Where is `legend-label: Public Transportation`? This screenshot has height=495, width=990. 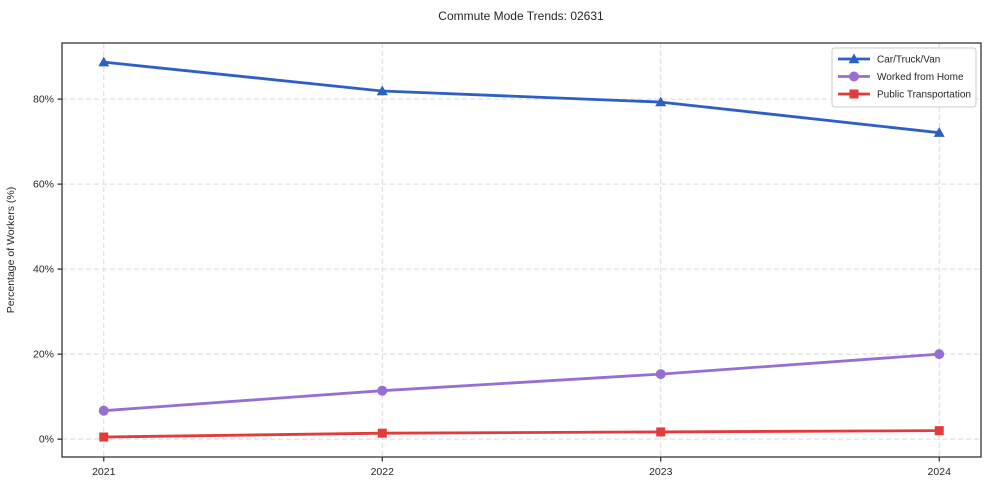
legend-label: Public Transportation is located at coordinates (924, 95).